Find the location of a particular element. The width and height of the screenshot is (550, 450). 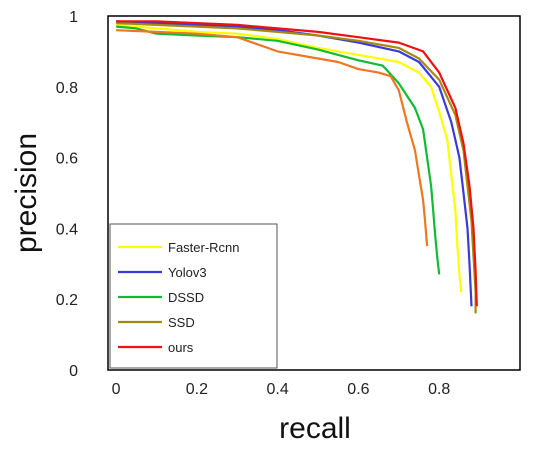

y-tick-label: 0.8 is located at coordinates (67, 88).